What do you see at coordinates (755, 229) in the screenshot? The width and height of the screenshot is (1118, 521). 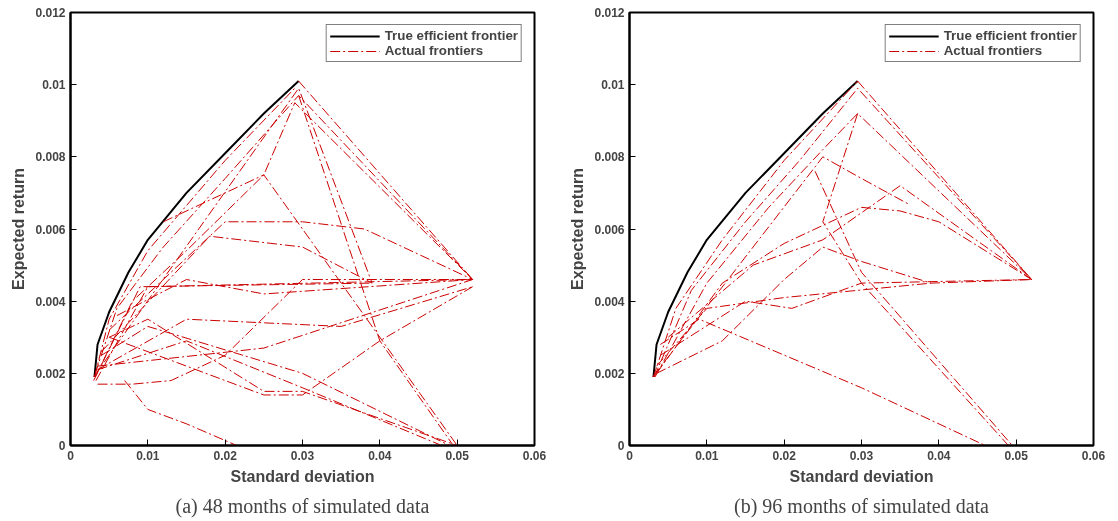 I see `line-series` at bounding box center [755, 229].